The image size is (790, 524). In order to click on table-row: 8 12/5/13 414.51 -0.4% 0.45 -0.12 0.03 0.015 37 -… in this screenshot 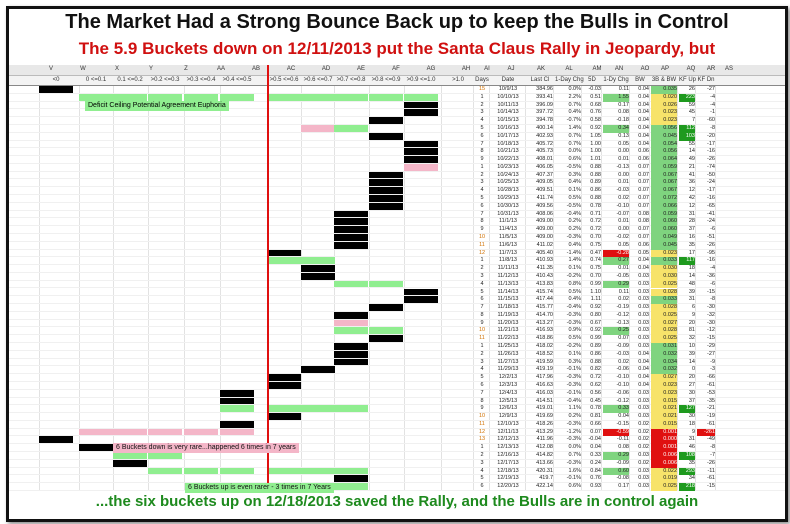, I will do `click(397, 401)`.